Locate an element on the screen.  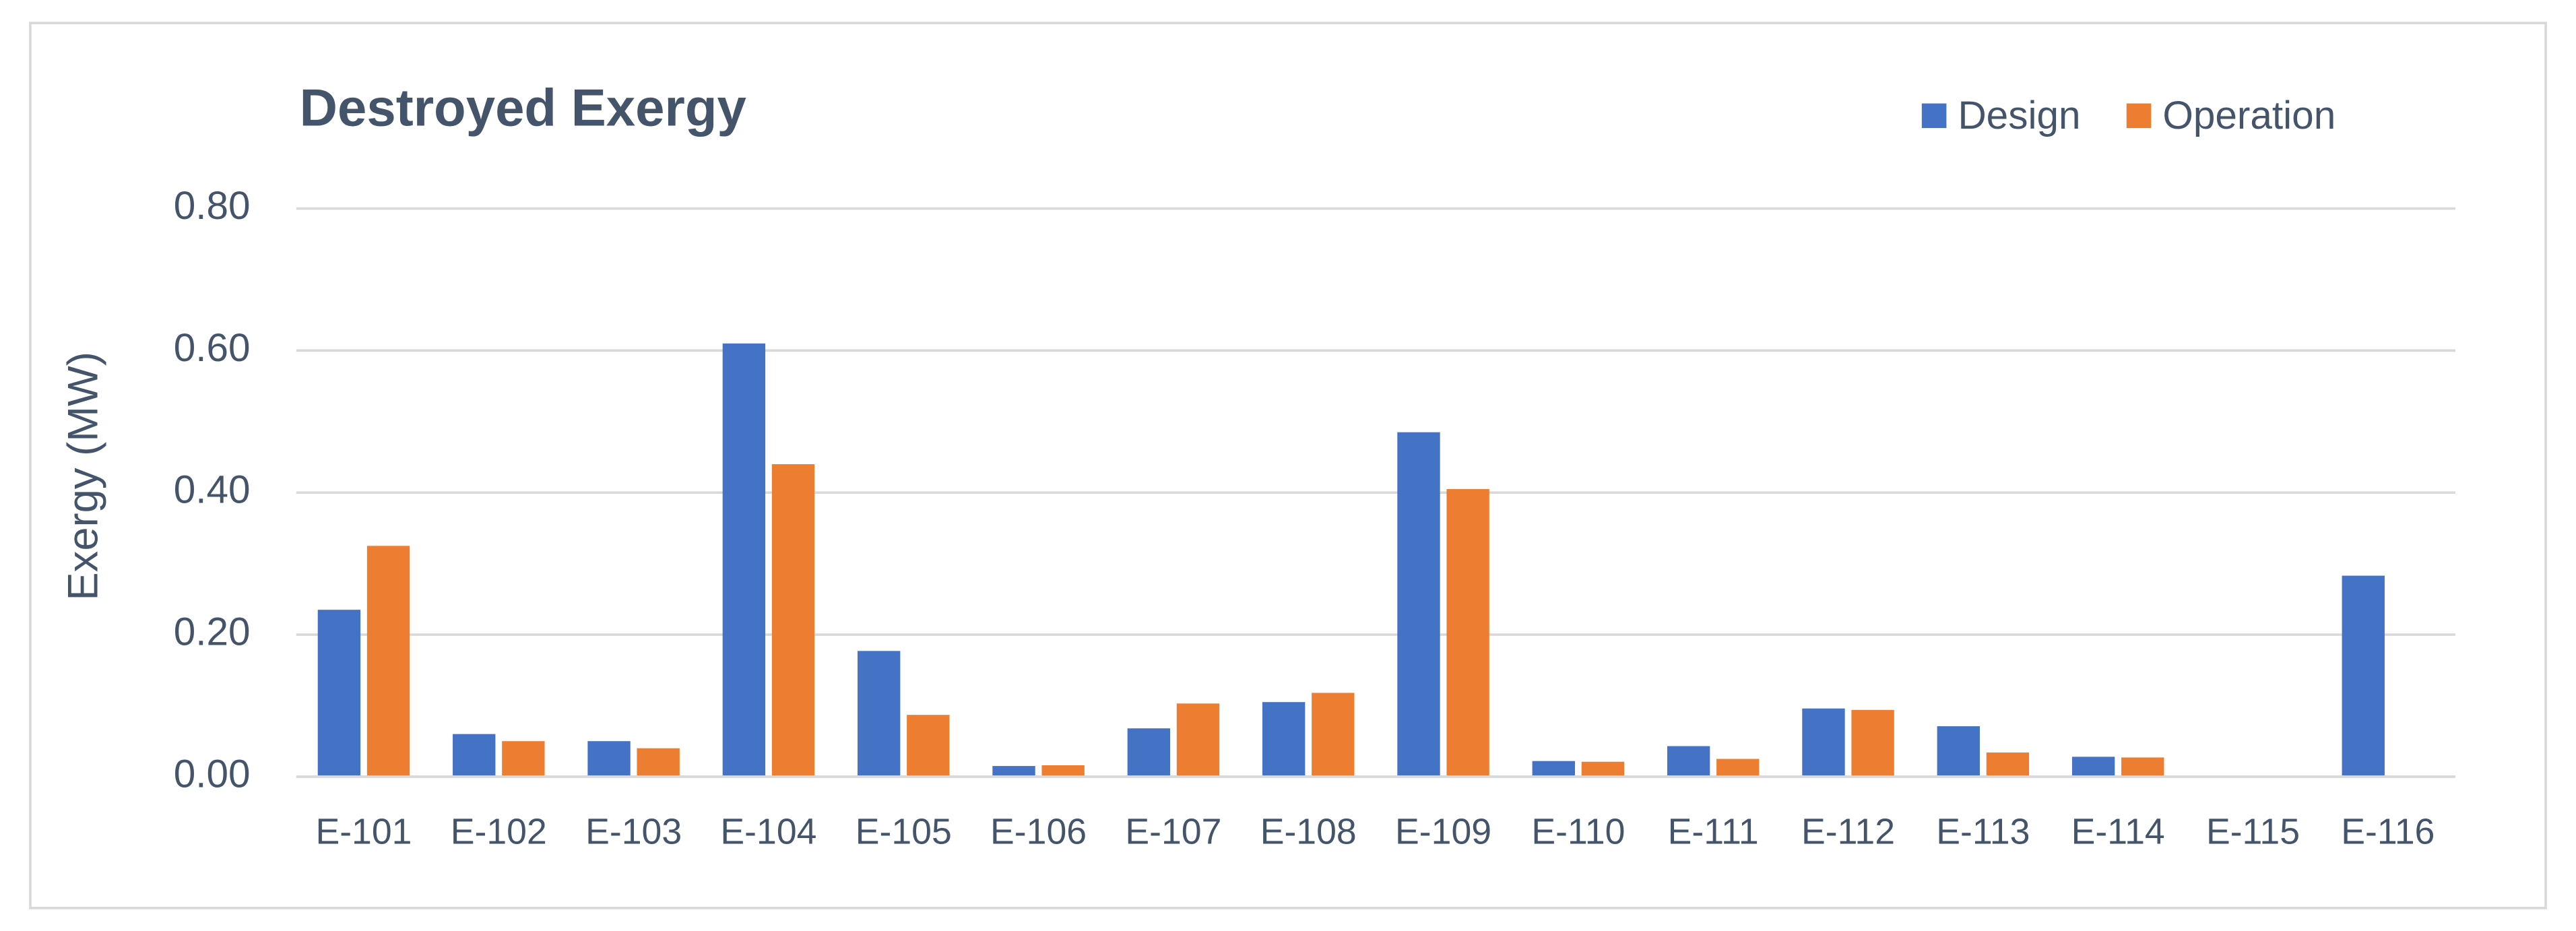
x-tick-label: E-112 is located at coordinates (1848, 831).